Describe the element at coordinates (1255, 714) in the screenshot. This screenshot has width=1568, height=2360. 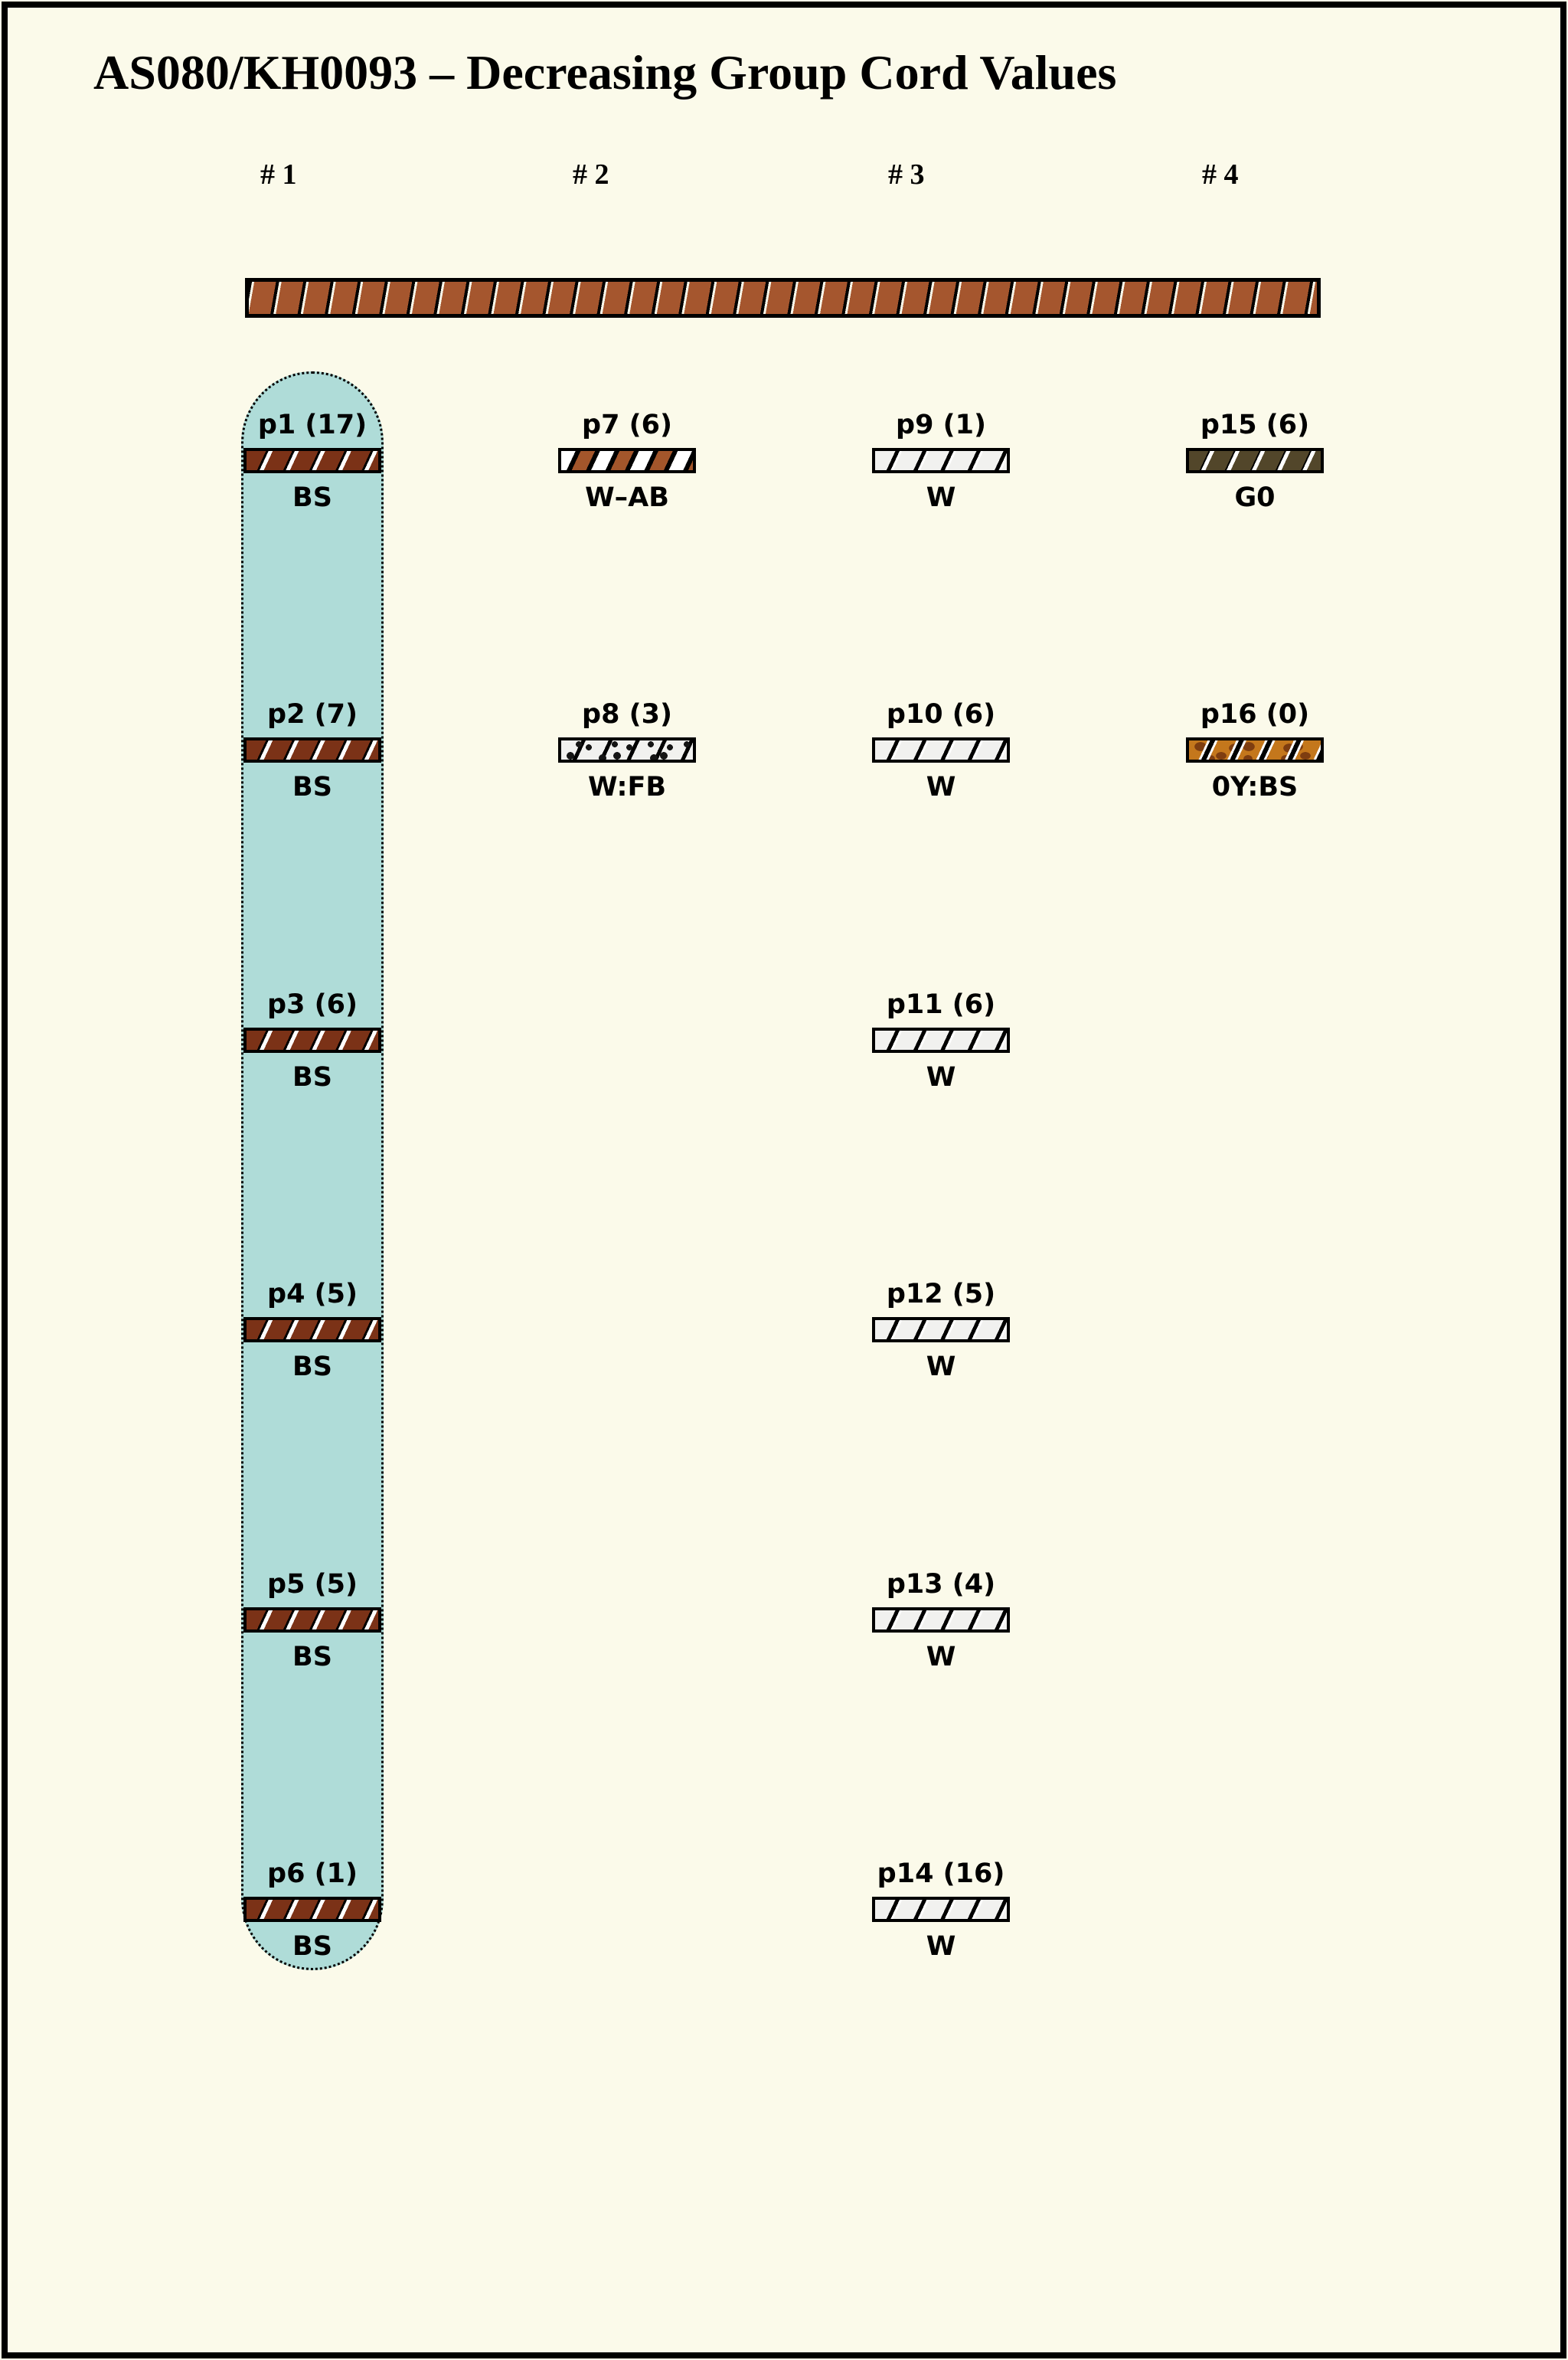
I see `p16-label: p16 (0)` at that location.